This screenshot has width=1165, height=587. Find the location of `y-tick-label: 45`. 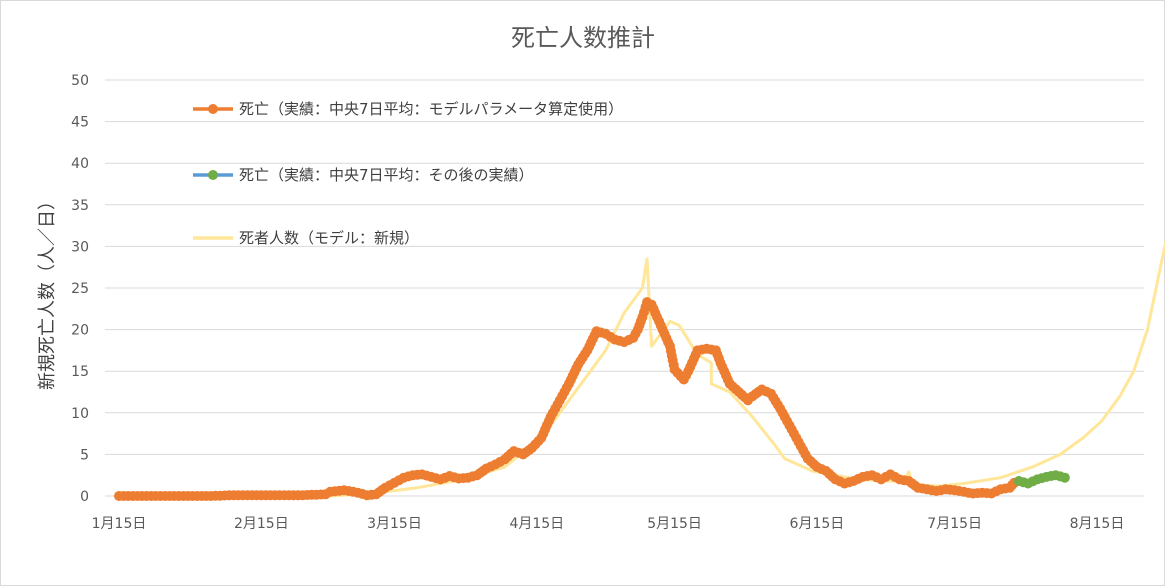

y-tick-label: 45 is located at coordinates (80, 123).